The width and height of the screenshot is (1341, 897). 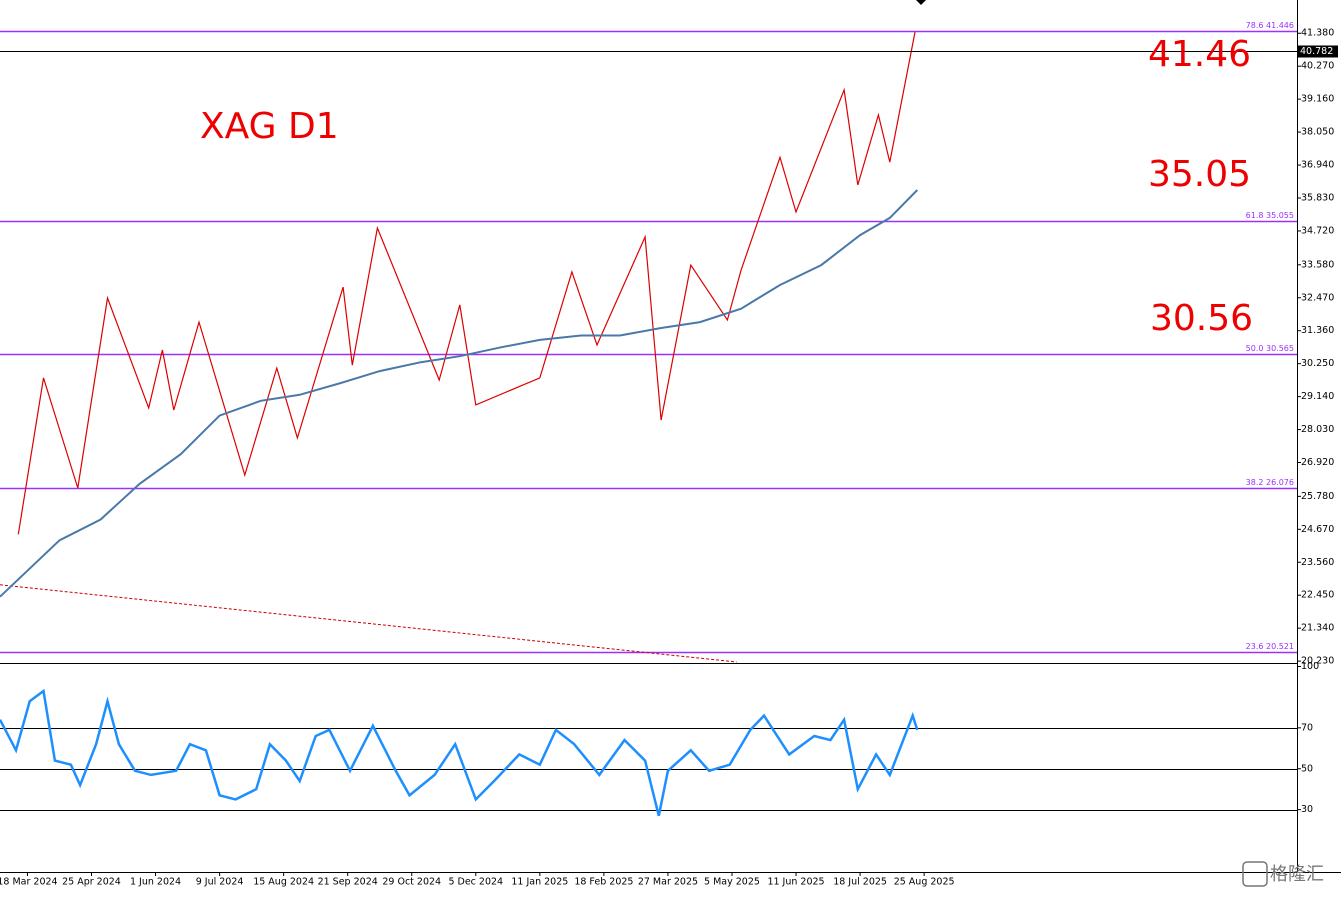 I want to click on x-tick-label: 11 Jan 2025, so click(x=539, y=882).